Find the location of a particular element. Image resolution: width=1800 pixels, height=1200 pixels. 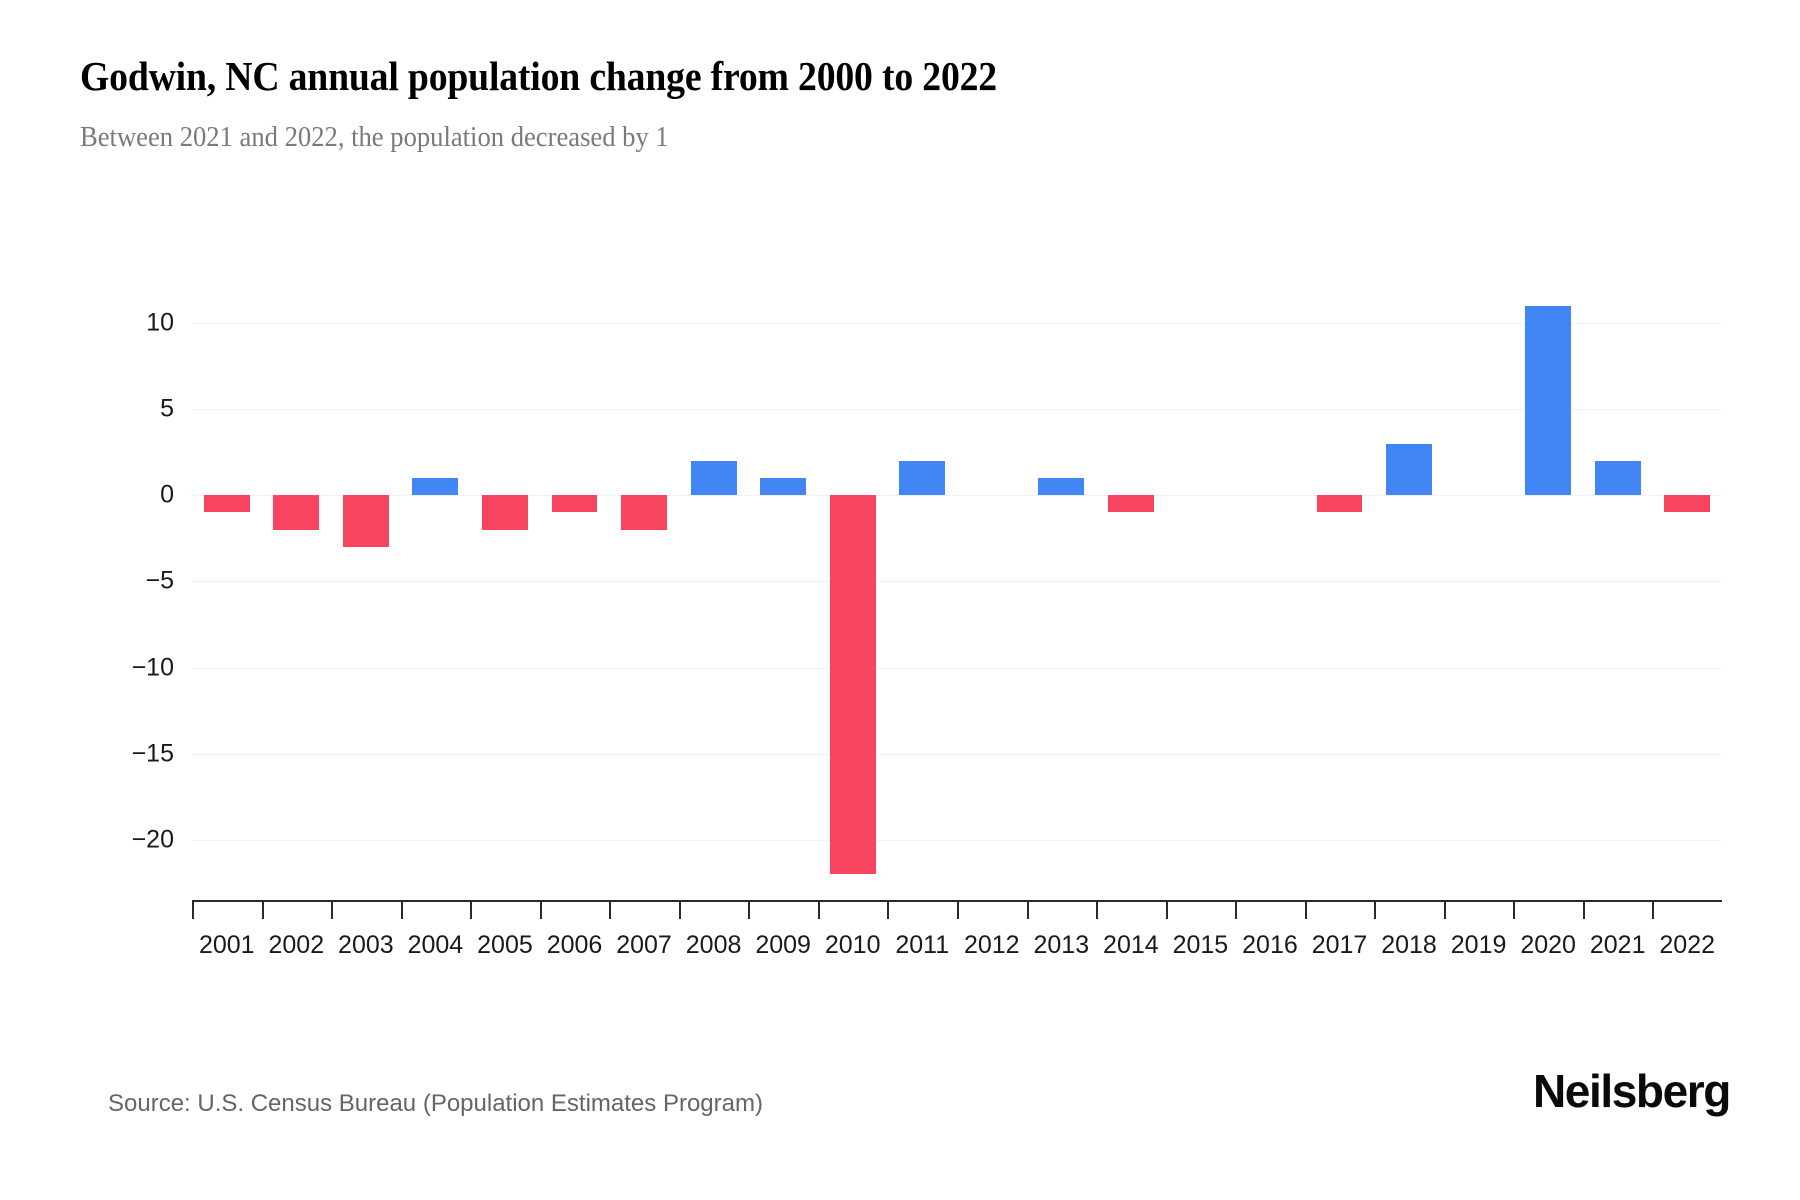

y-axis-tick-label: −5 is located at coordinates (159, 580).